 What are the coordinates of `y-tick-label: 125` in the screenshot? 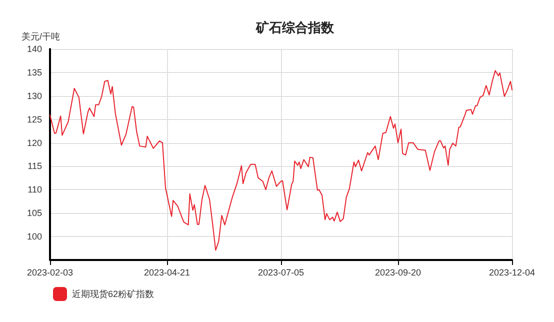 It's located at (34, 119).